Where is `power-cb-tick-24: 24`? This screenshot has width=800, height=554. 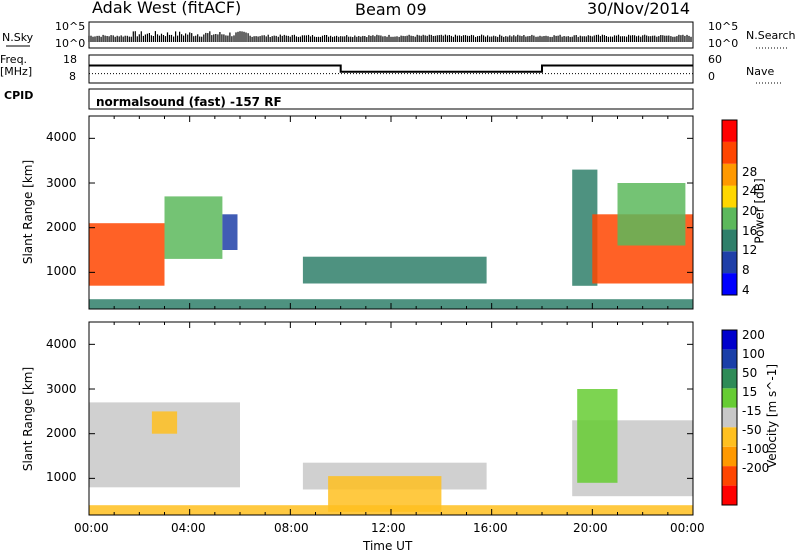 power-cb-tick-24: 24 is located at coordinates (750, 191).